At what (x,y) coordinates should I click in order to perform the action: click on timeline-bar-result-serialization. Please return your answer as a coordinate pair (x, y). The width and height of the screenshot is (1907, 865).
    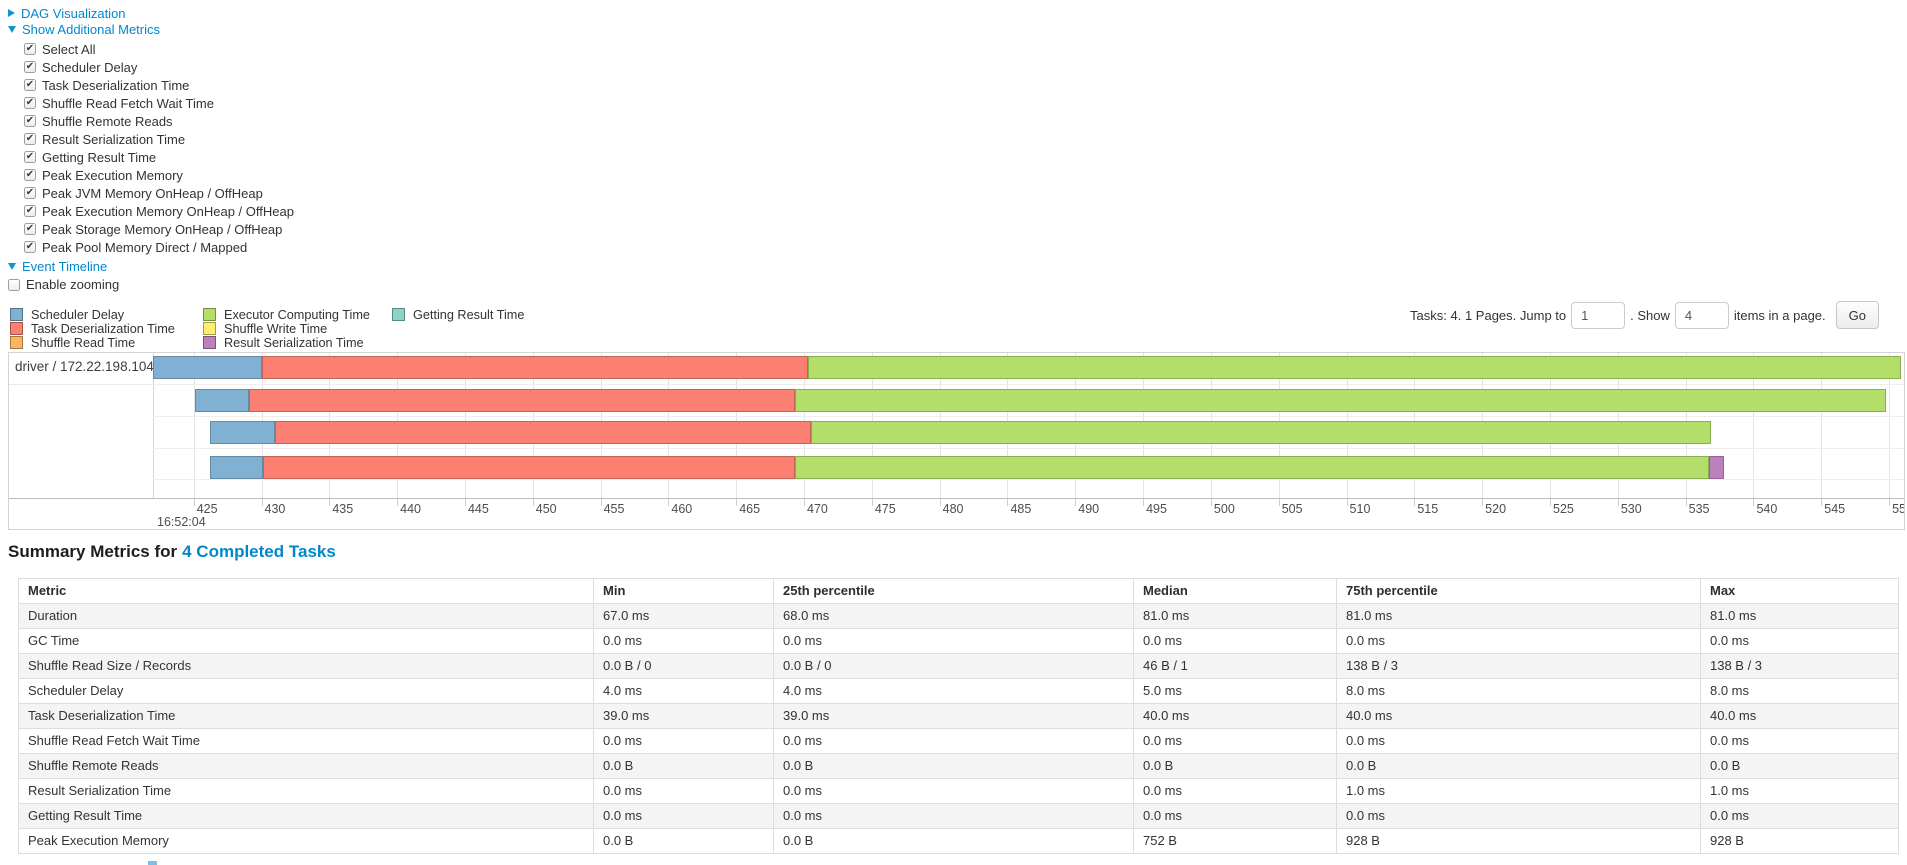
    Looking at the image, I should click on (1716, 467).